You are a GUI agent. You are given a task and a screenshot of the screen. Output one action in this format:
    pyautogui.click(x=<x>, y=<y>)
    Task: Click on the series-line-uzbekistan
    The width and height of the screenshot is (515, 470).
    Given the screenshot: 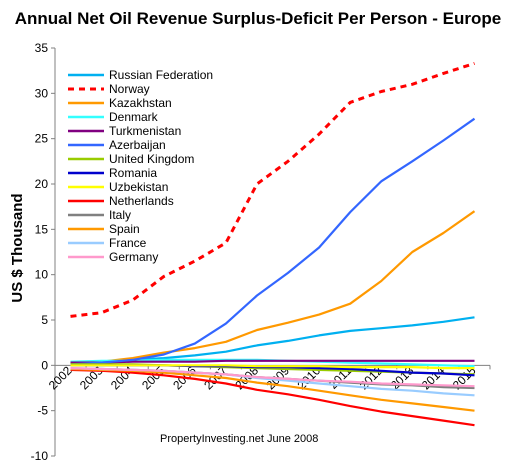 What is the action you would take?
    pyautogui.click(x=272, y=367)
    